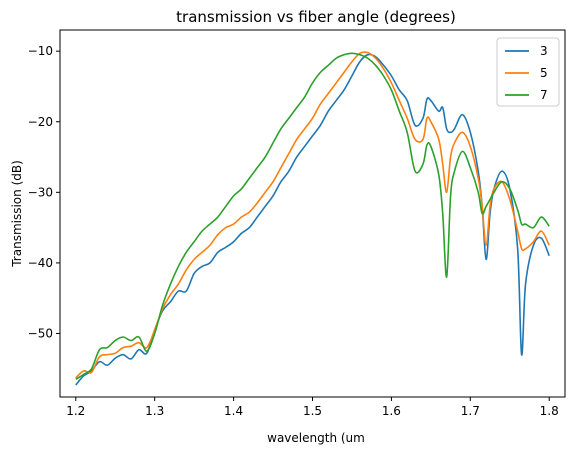  Describe the element at coordinates (40, 192) in the screenshot. I see `y-tick-label: −30` at that location.